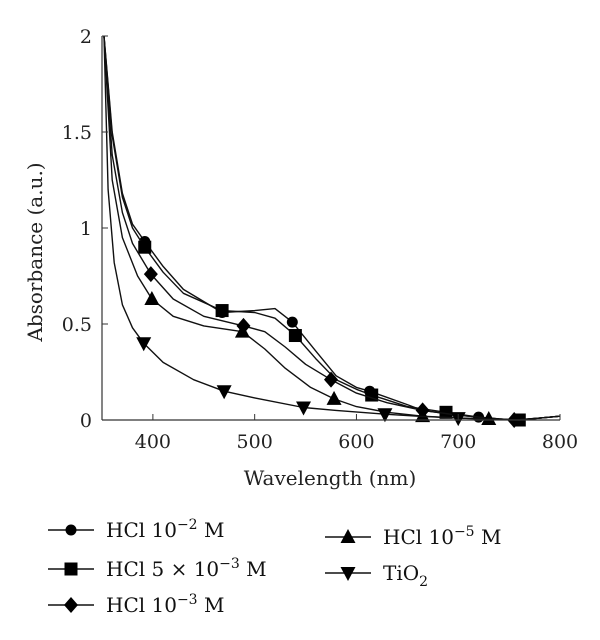 Image resolution: width=600 pixels, height=640 pixels. I want to click on legend-item: HCl 10−3 M, so click(136, 604).